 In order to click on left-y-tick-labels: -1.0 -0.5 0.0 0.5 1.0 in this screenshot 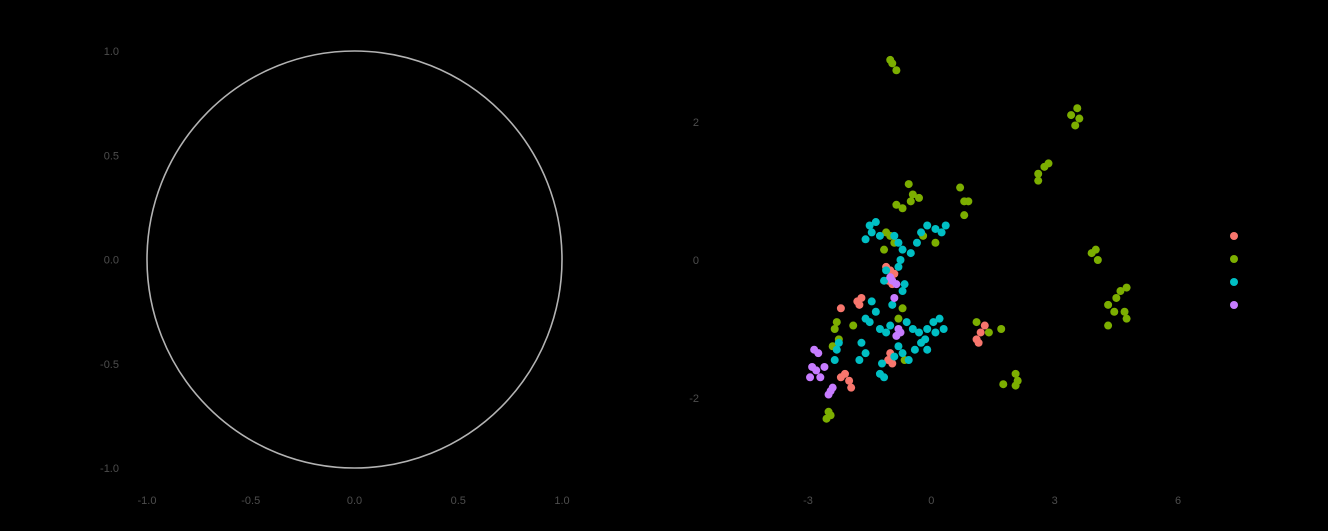, I will do `click(109, 260)`.